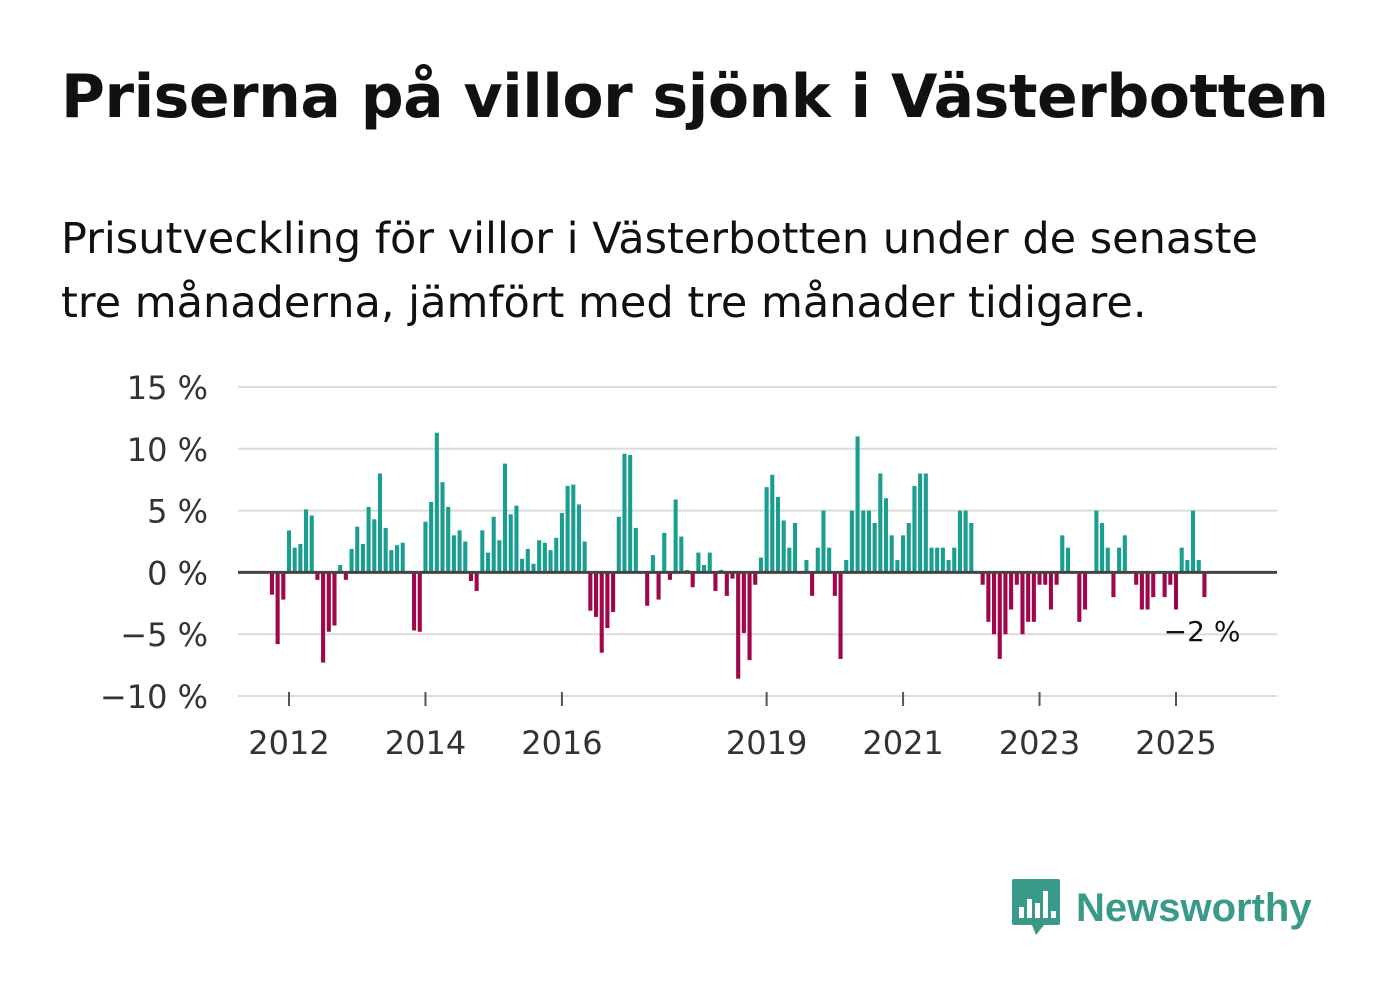 Image resolution: width=1382 pixels, height=999 pixels. What do you see at coordinates (1161, 908) in the screenshot?
I see `brand-logo: Newsworthy` at bounding box center [1161, 908].